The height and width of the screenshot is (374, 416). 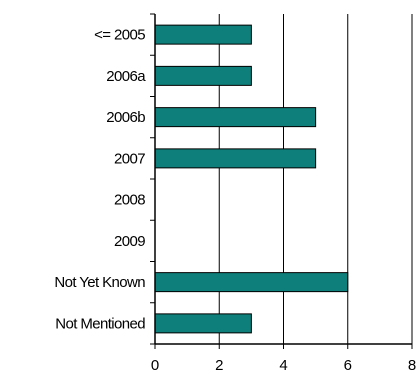 What do you see at coordinates (348, 365) in the screenshot?
I see `x-tick-label: 6` at bounding box center [348, 365].